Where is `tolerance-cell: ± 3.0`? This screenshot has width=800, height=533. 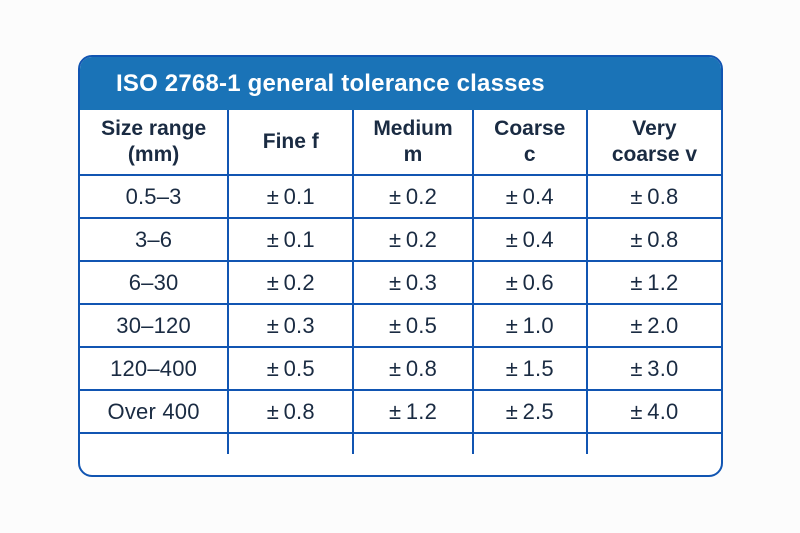
tolerance-cell: ± 3.0 is located at coordinates (653, 368).